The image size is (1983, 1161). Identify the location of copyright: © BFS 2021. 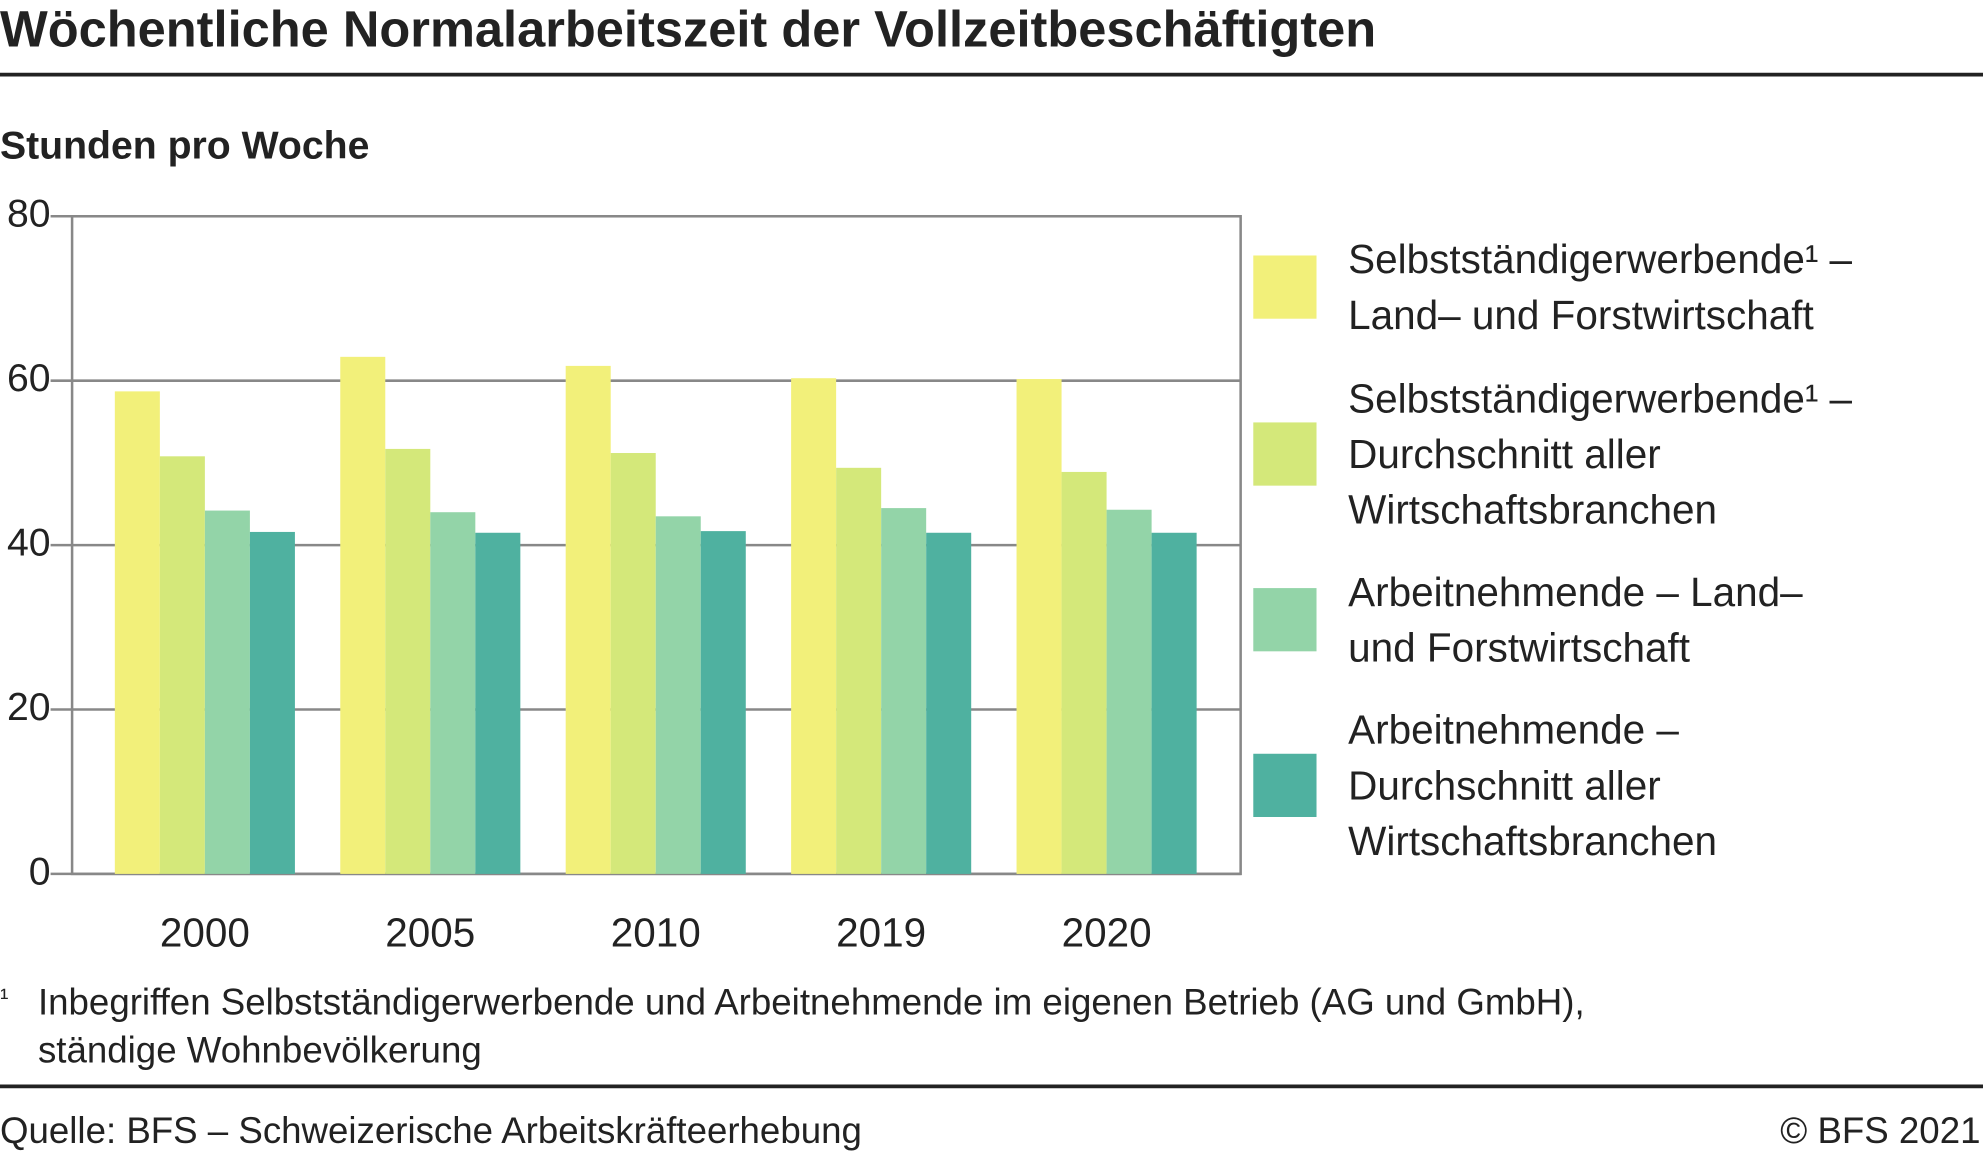
(1880, 1130).